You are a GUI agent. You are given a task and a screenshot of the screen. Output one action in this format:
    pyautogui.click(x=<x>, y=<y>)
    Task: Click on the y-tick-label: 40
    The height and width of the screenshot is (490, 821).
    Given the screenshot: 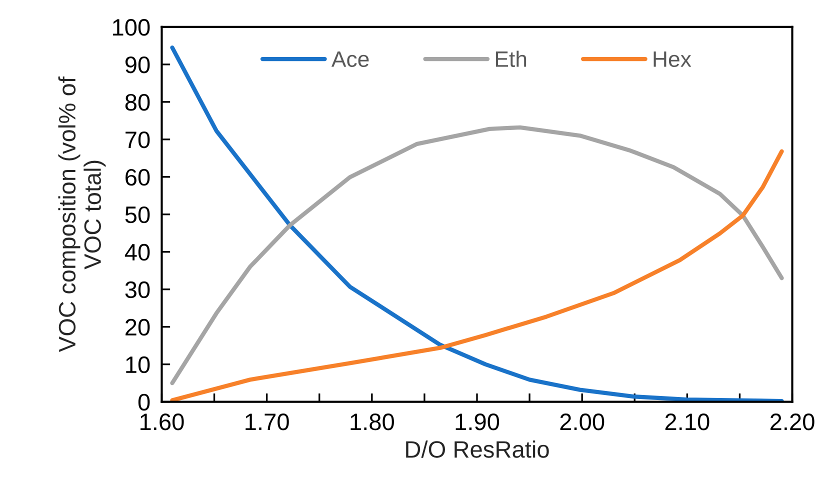 What is the action you would take?
    pyautogui.click(x=137, y=252)
    